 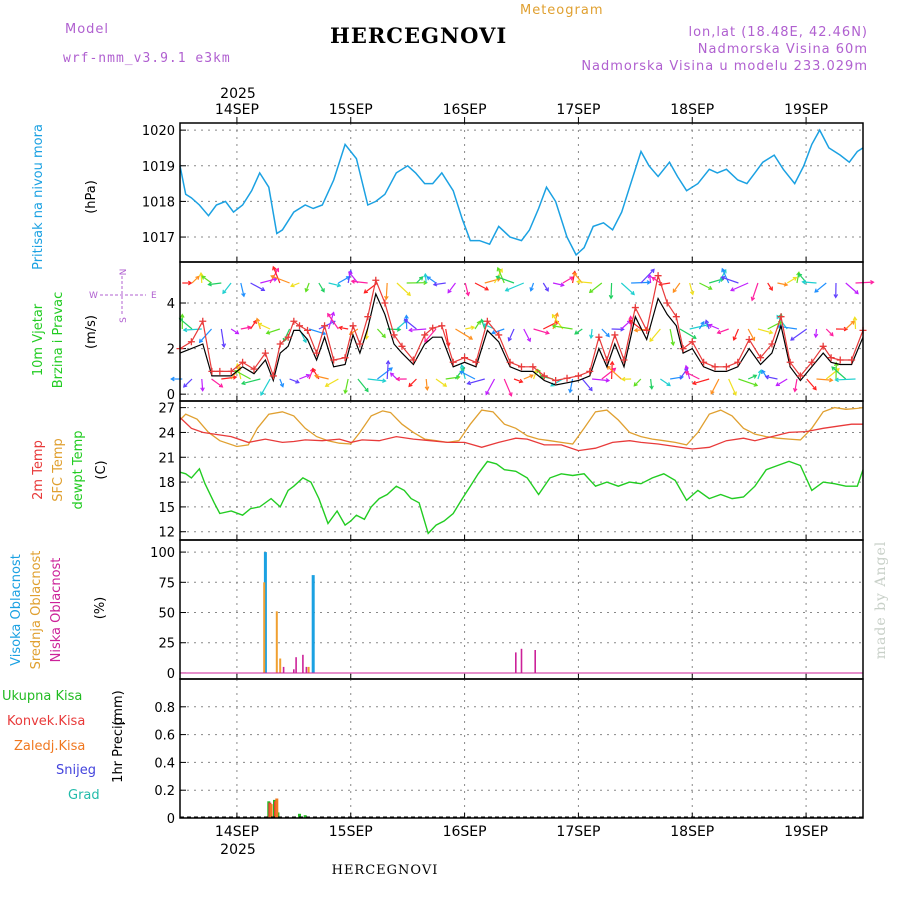 What do you see at coordinates (305, 816) in the screenshot?
I see `precip-bar` at bounding box center [305, 816].